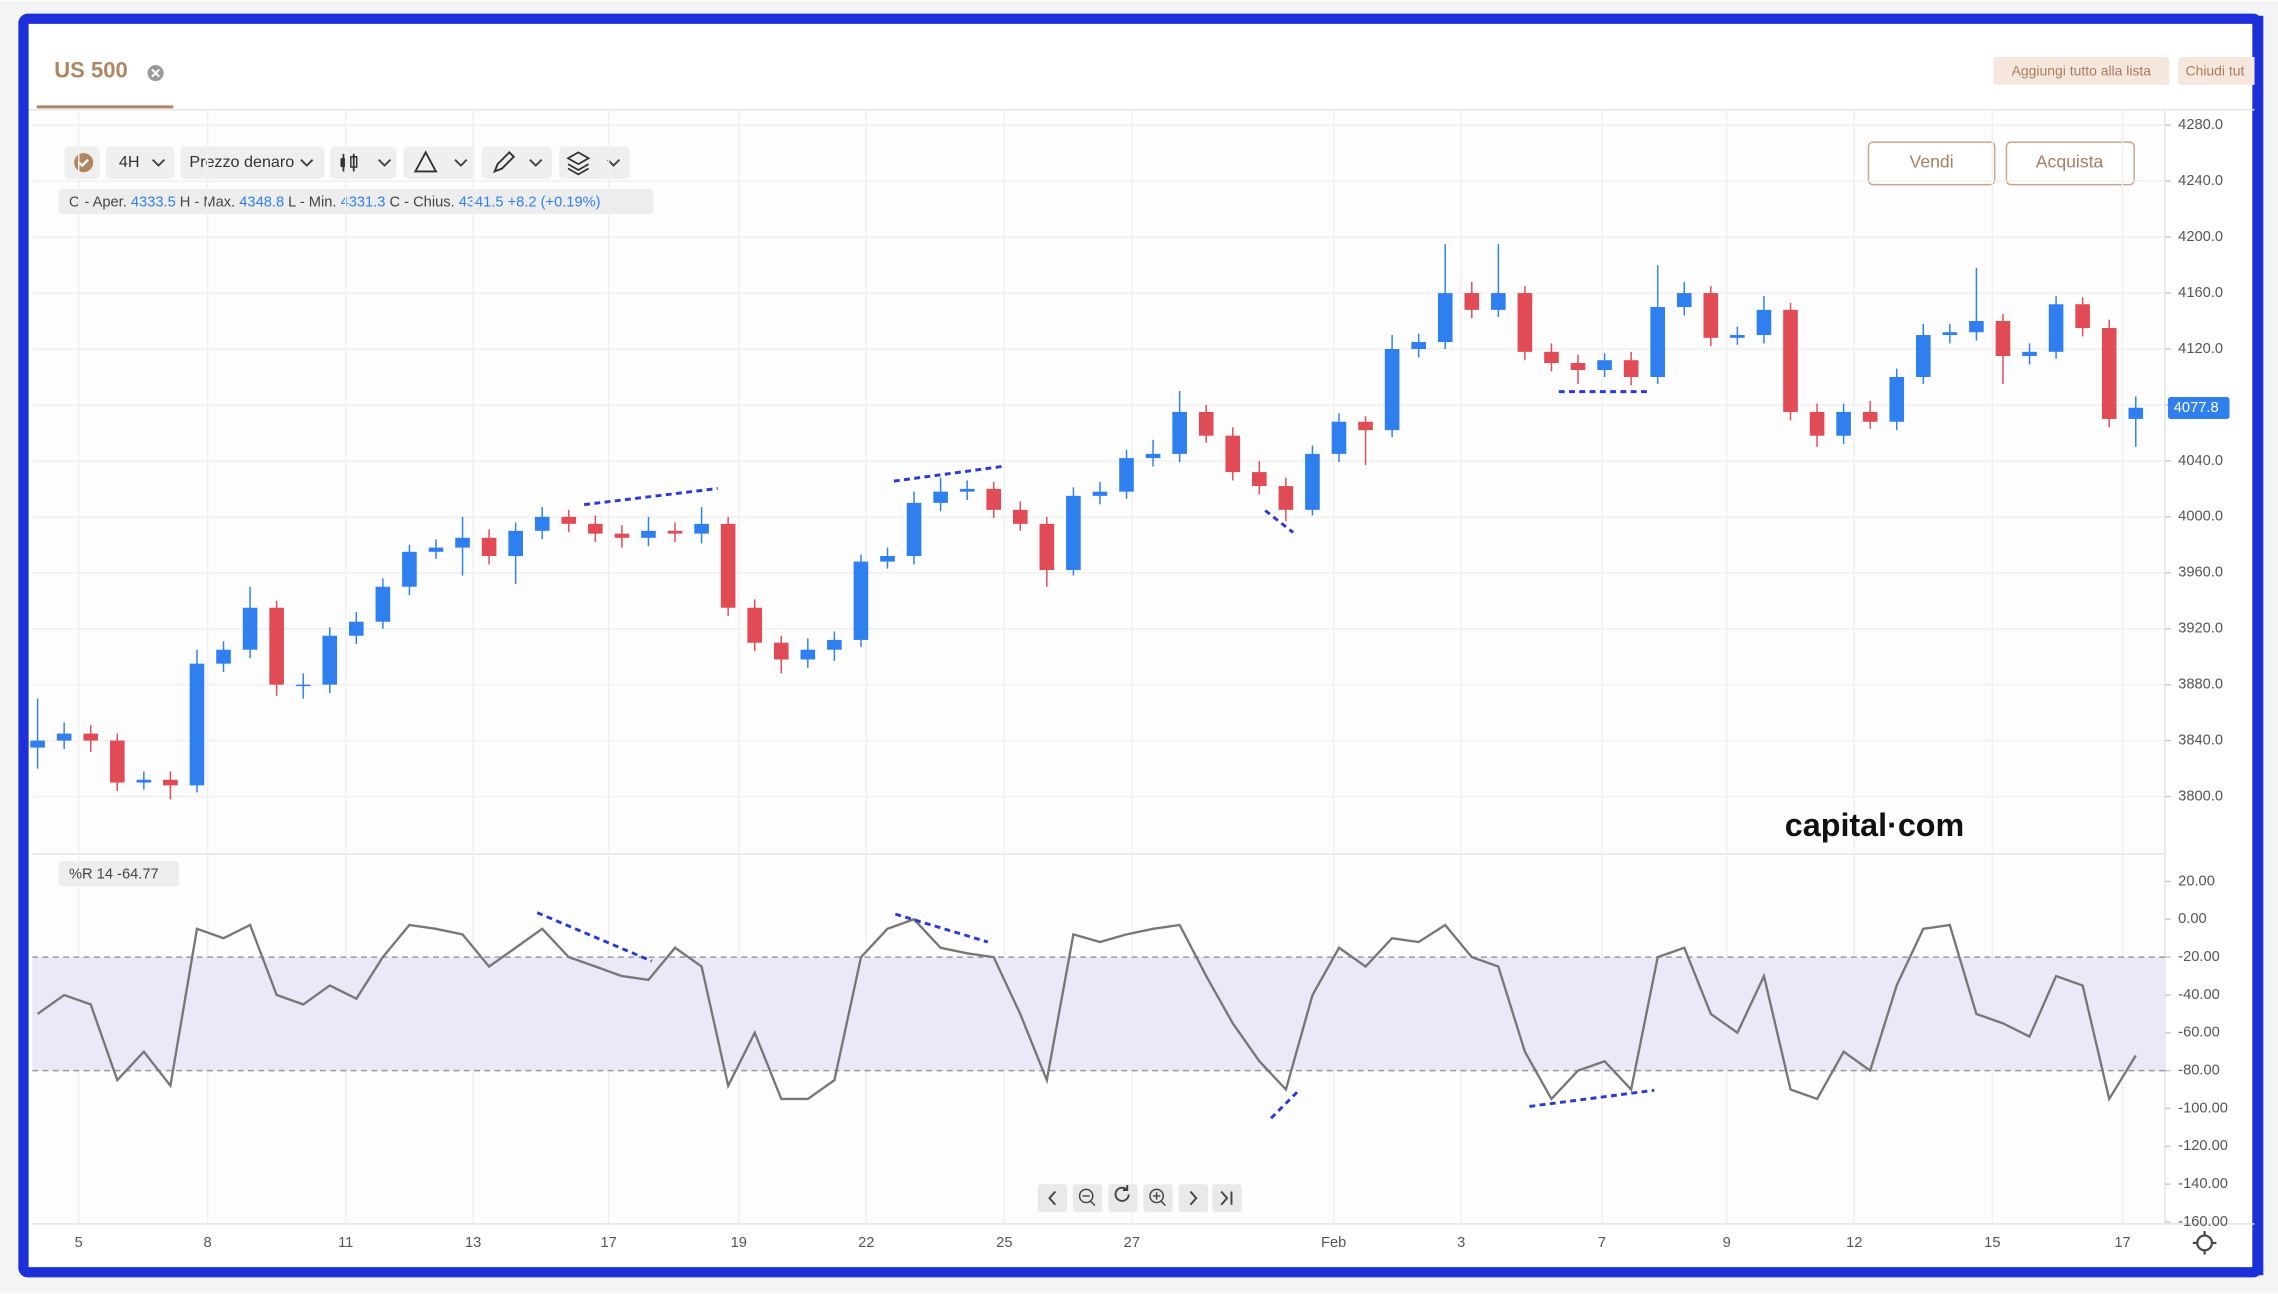 This screenshot has height=1294, width=2278. I want to click on logo: capital·com, so click(1874, 825).